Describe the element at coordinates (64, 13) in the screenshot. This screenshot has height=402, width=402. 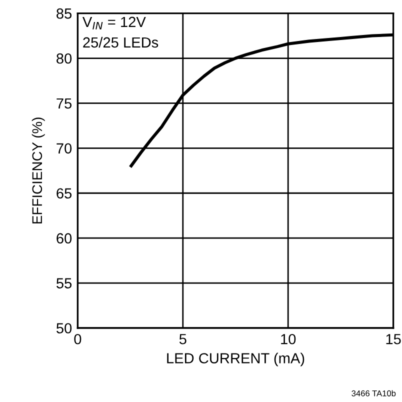
I see `y-tick-label: 85` at that location.